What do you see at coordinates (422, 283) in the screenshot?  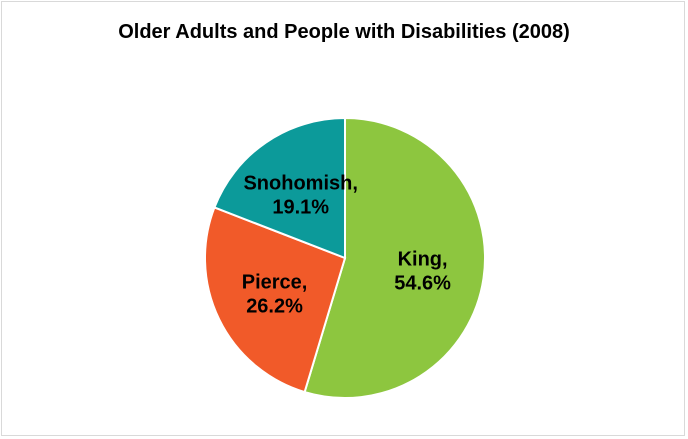 I see `slice-value: 54.6%` at bounding box center [422, 283].